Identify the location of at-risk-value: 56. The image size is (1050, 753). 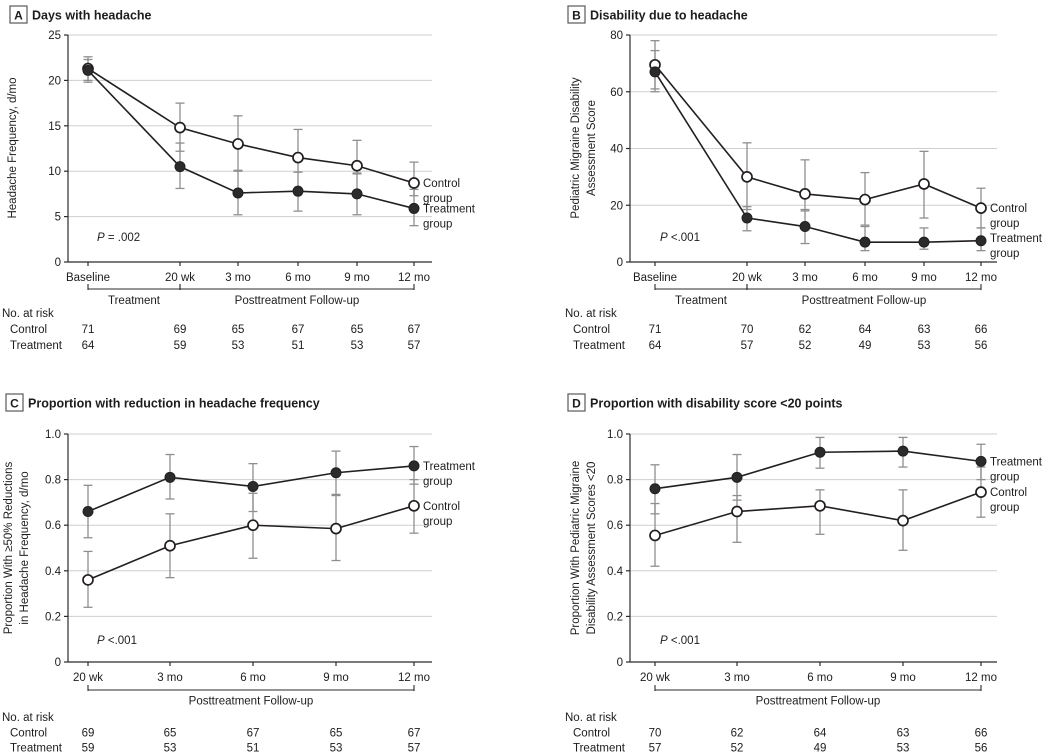
(981, 748).